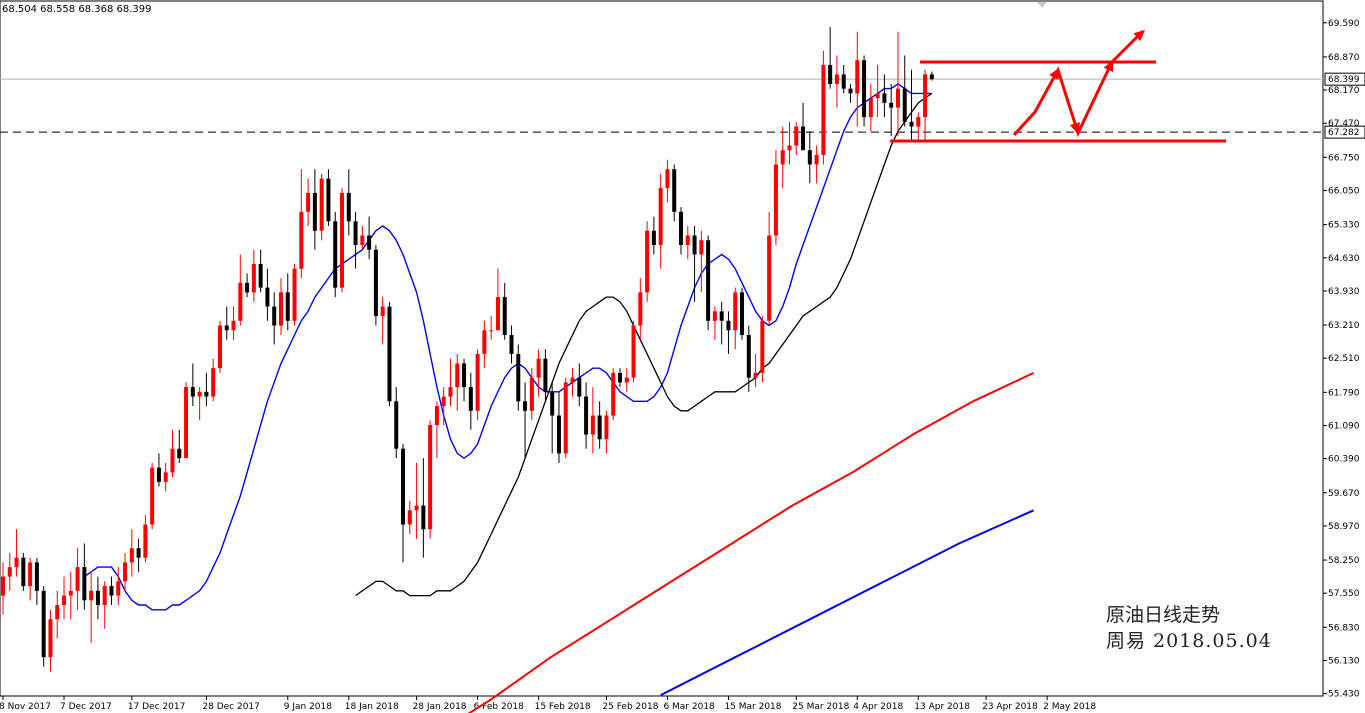 This screenshot has height=713, width=1365. Describe the element at coordinates (308, 707) in the screenshot. I see `x-tick-label: 9 Jan 2018` at that location.